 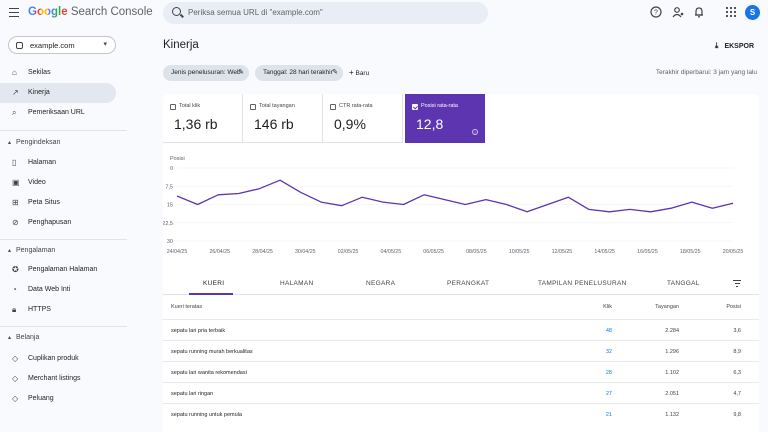 I want to click on plus-icon: +, so click(x=351, y=72).